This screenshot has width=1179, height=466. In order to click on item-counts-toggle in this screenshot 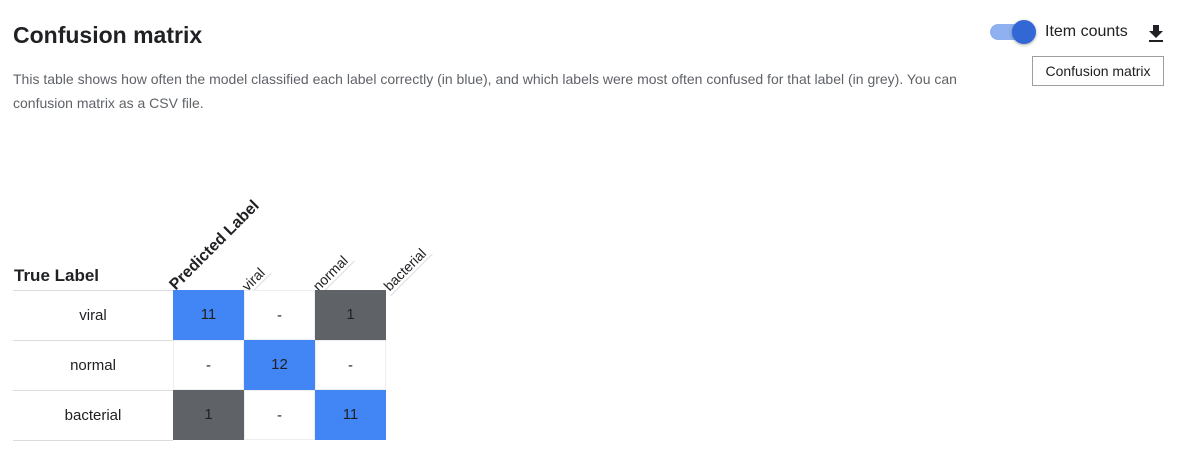, I will do `click(1013, 32)`.